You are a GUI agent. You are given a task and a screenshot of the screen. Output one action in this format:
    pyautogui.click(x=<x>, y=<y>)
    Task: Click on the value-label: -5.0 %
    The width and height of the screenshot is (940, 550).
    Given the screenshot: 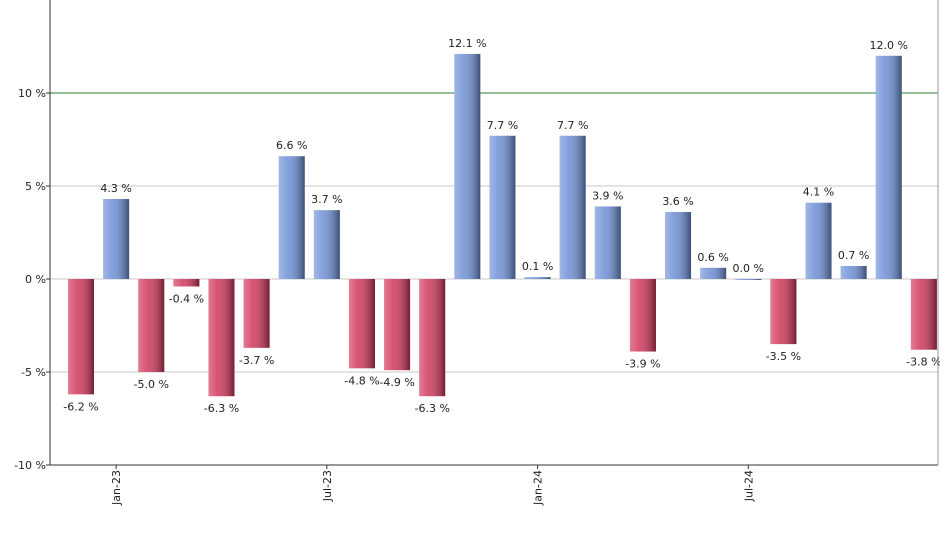 What is the action you would take?
    pyautogui.click(x=151, y=384)
    